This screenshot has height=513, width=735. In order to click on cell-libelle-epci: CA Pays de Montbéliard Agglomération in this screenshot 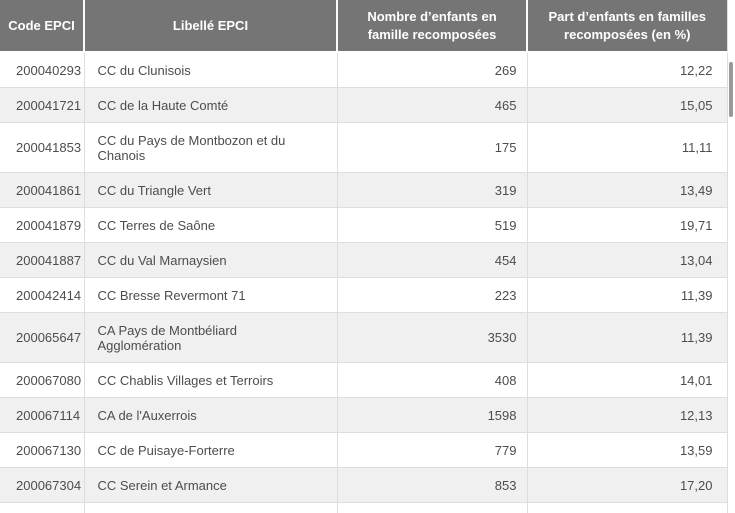, I will do `click(210, 337)`.